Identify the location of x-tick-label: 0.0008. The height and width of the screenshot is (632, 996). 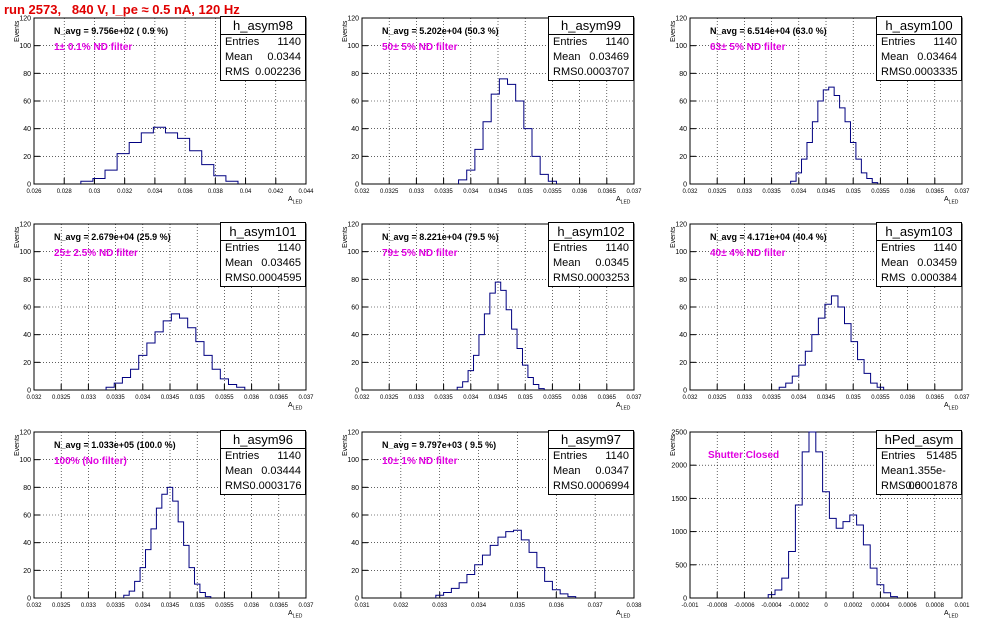
(935, 606).